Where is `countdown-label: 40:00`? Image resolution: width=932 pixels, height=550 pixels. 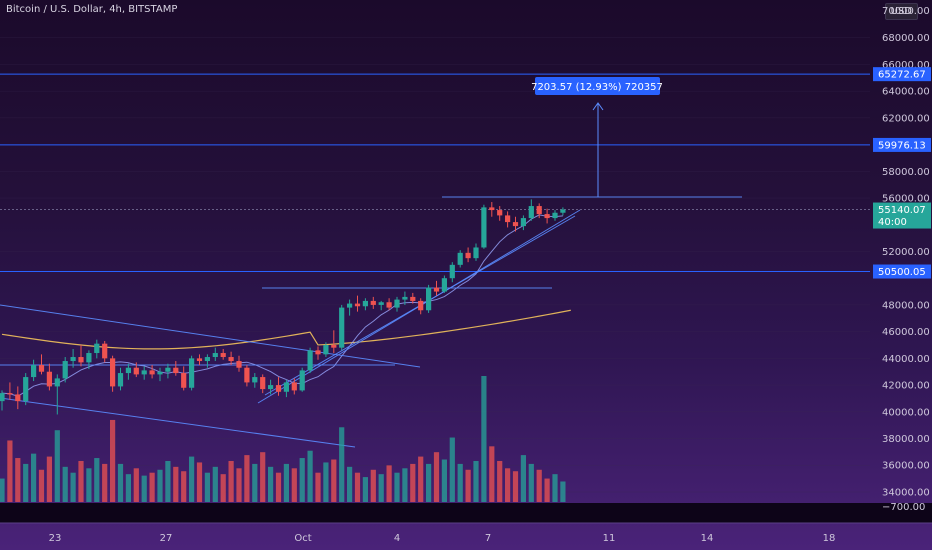
countdown-label: 40:00 is located at coordinates (892, 222).